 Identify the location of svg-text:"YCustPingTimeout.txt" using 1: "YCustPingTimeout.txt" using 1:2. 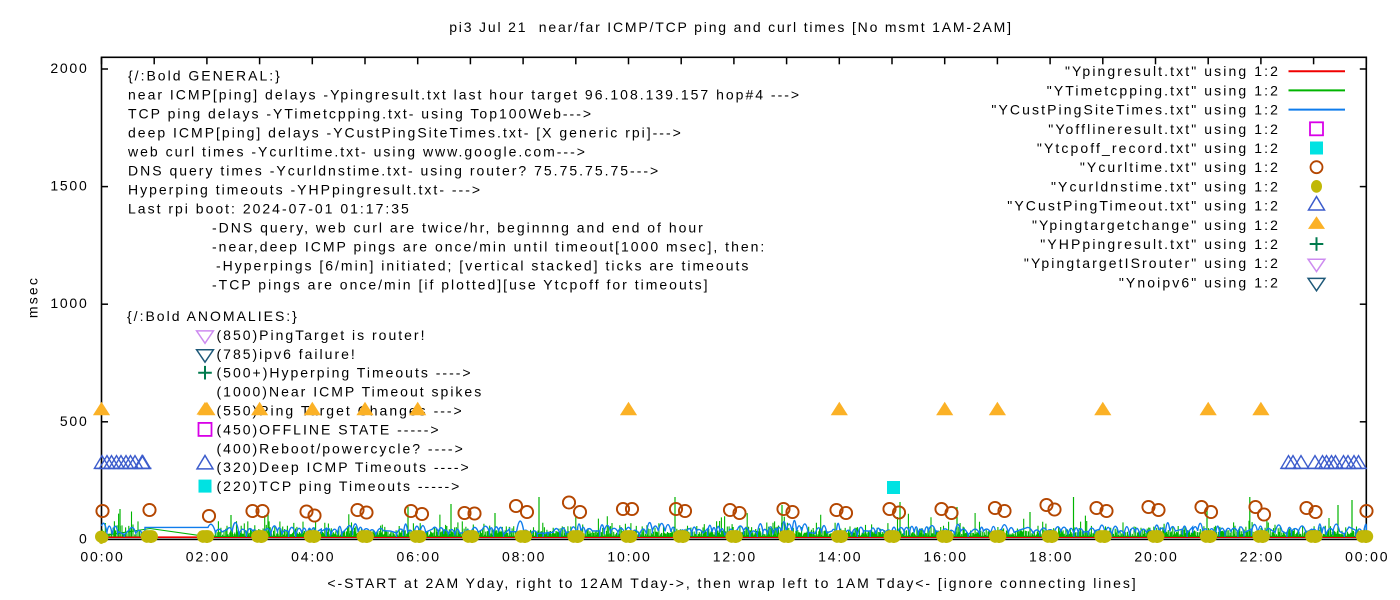
(1143, 206).